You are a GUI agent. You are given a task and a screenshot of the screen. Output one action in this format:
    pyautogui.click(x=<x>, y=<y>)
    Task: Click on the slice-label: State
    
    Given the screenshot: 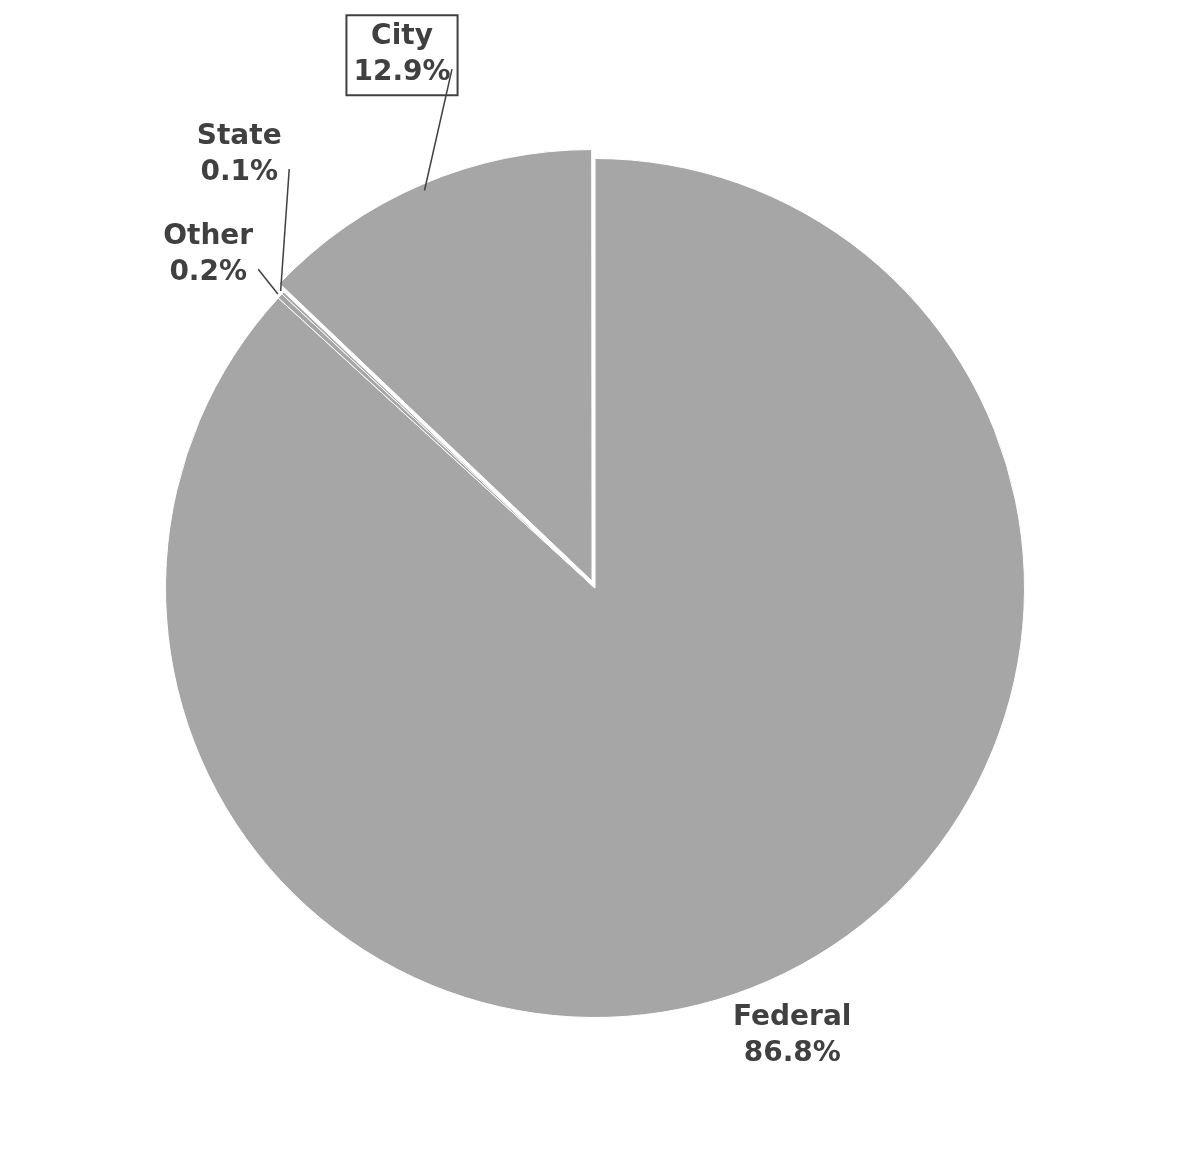 What is the action you would take?
    pyautogui.click(x=239, y=135)
    